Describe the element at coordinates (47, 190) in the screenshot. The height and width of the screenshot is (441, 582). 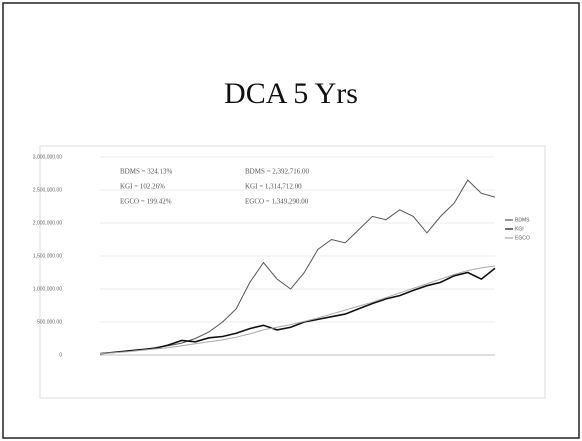
I see `y-tick-label: 2,500,000.00` at that location.